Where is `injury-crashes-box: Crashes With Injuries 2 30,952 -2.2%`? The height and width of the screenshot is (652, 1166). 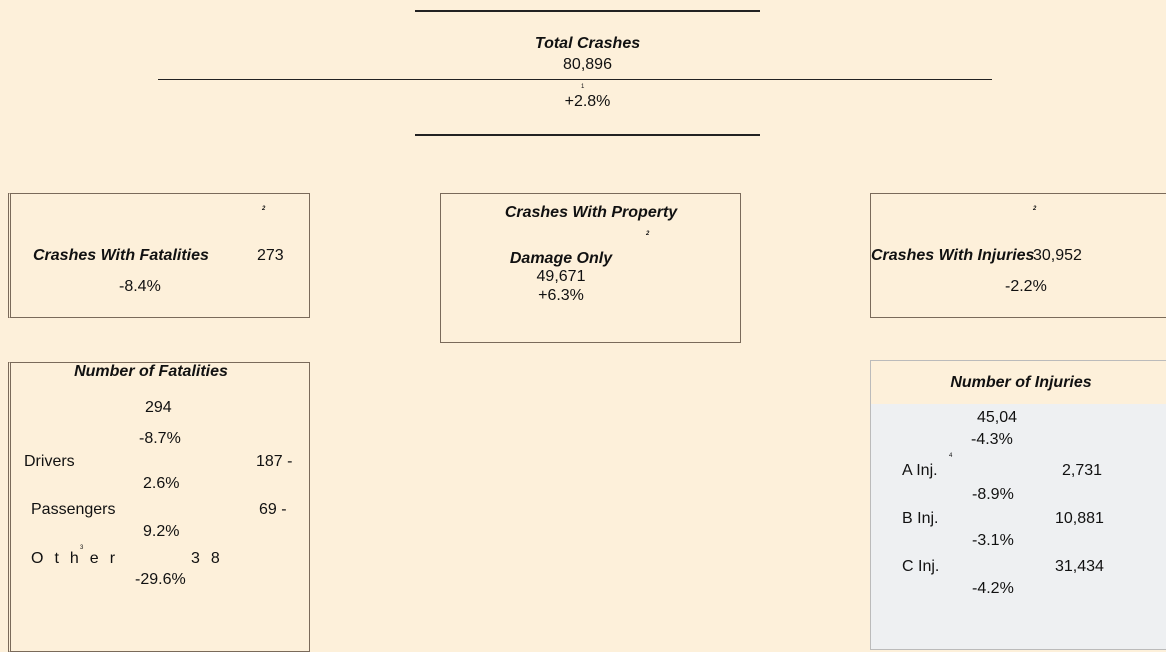
injury-crashes-box: Crashes With Injuries 2 30,952 -2.2% is located at coordinates (1018, 255).